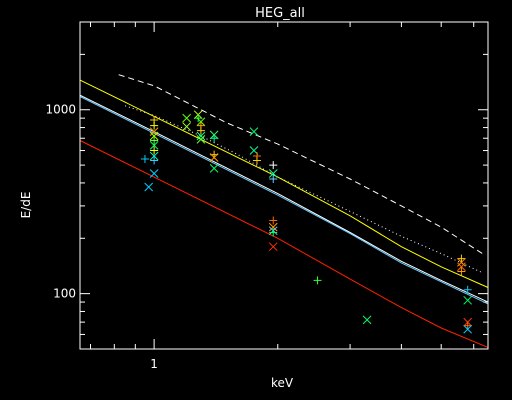 The height and width of the screenshot is (400, 512). I want to click on chart-title: HEG_all, so click(280, 13).